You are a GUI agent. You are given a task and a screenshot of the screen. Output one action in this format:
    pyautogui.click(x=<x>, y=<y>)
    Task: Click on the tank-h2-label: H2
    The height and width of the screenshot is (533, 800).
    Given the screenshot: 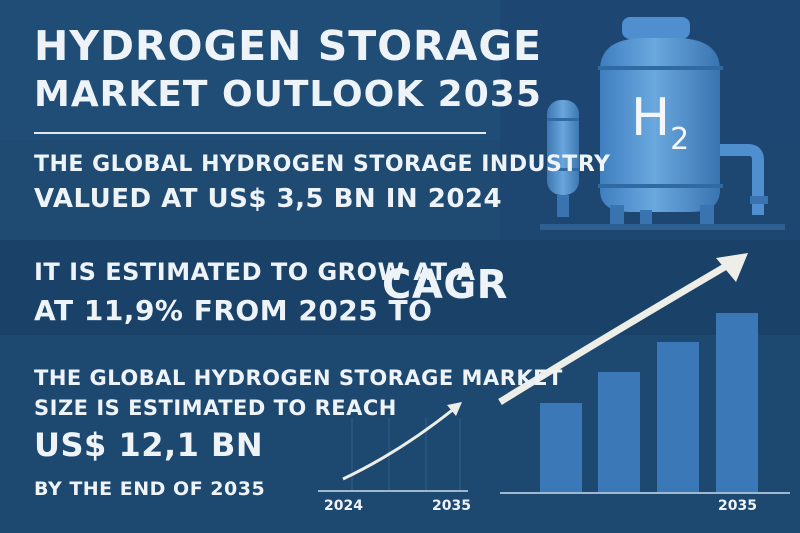 What is the action you would take?
    pyautogui.click(x=660, y=122)
    